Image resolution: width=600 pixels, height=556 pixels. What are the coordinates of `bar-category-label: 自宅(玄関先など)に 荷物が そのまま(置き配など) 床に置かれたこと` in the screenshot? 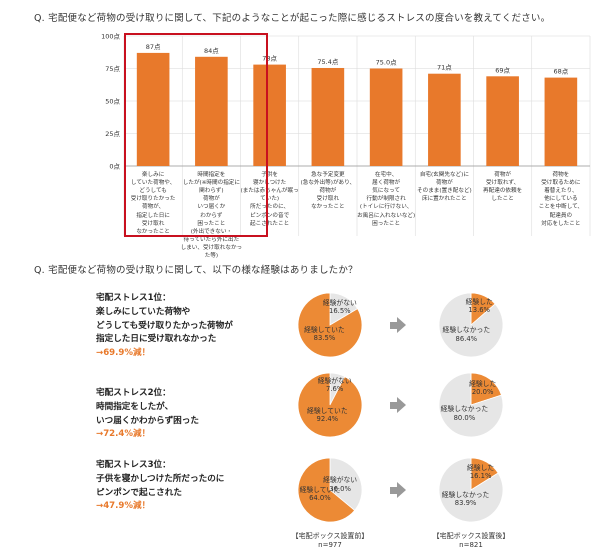 It's located at (444, 187).